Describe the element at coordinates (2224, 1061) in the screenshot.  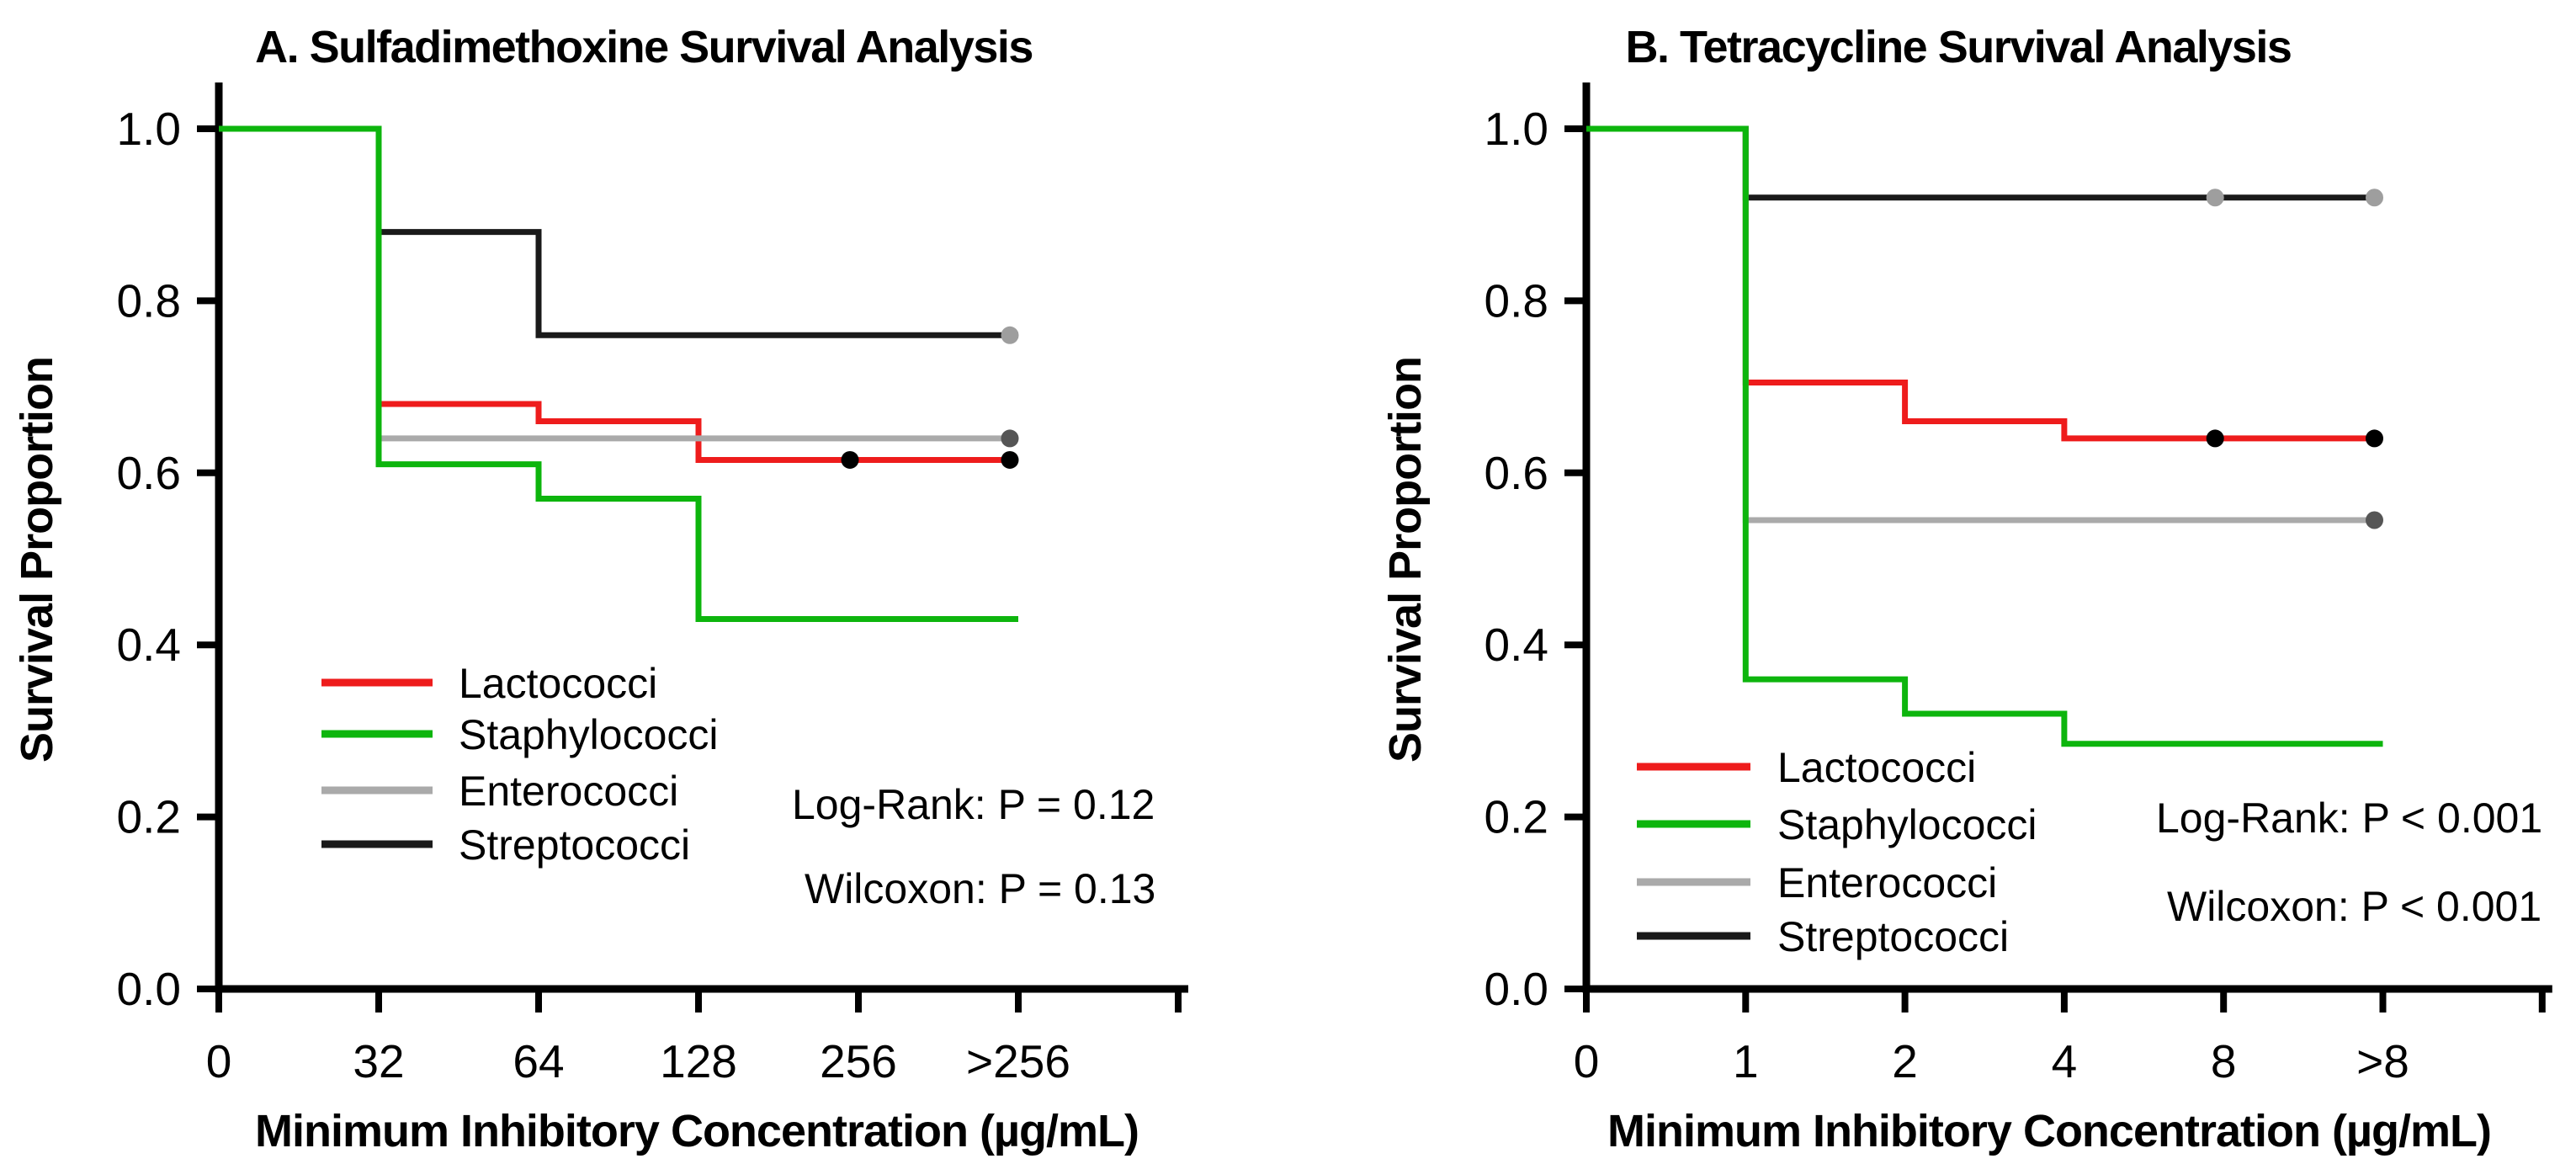
I see `x-tick-label: 8` at that location.